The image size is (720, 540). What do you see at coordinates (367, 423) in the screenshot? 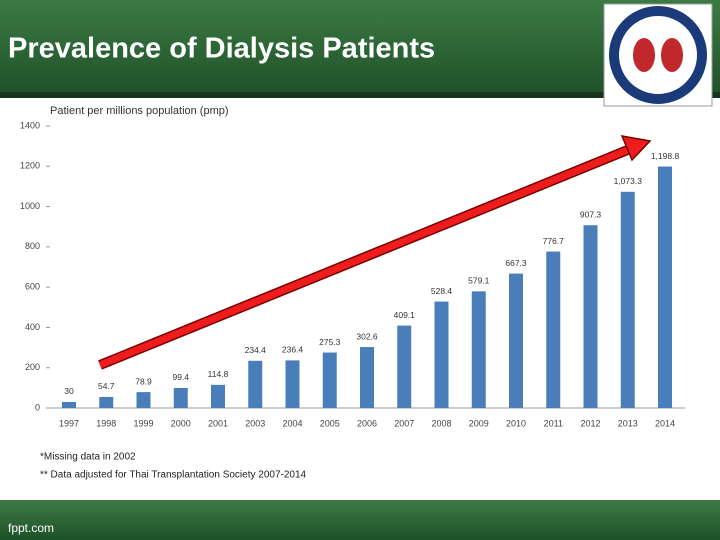
I see `x-tick-label: 2006` at bounding box center [367, 423].